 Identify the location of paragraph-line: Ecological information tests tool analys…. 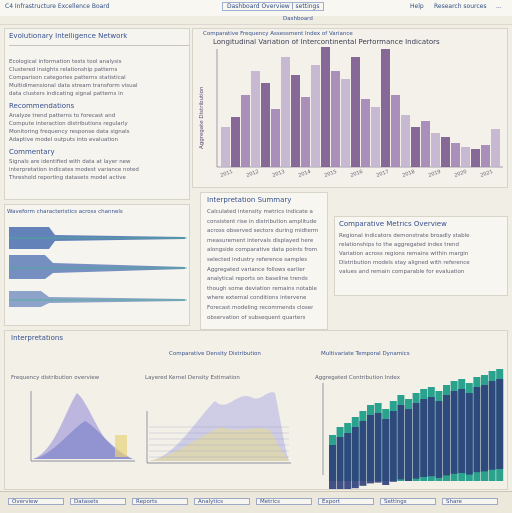
(65, 62).